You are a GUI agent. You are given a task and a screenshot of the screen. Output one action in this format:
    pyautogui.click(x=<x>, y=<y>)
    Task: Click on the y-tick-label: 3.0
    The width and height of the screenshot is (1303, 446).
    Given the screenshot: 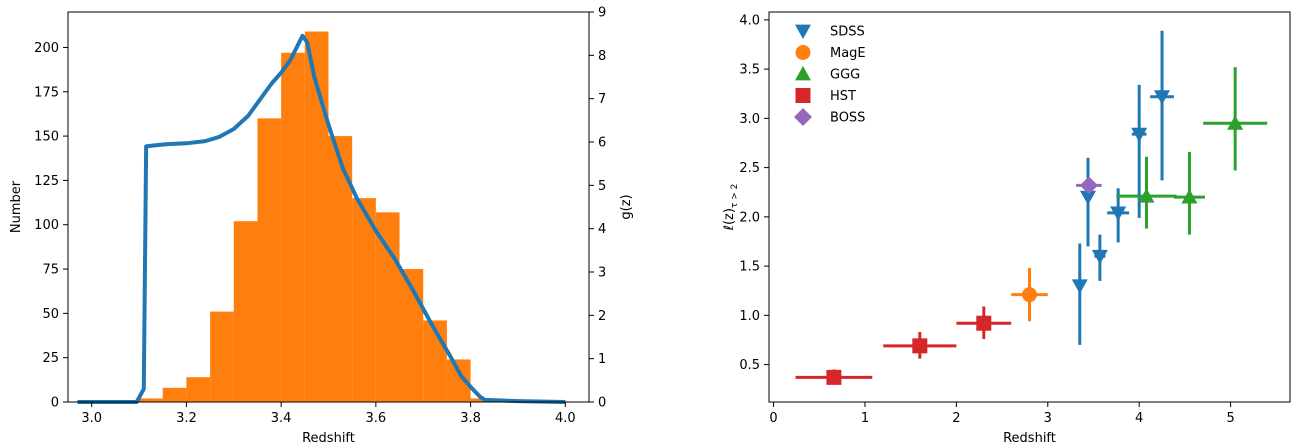 What is the action you would take?
    pyautogui.click(x=749, y=119)
    